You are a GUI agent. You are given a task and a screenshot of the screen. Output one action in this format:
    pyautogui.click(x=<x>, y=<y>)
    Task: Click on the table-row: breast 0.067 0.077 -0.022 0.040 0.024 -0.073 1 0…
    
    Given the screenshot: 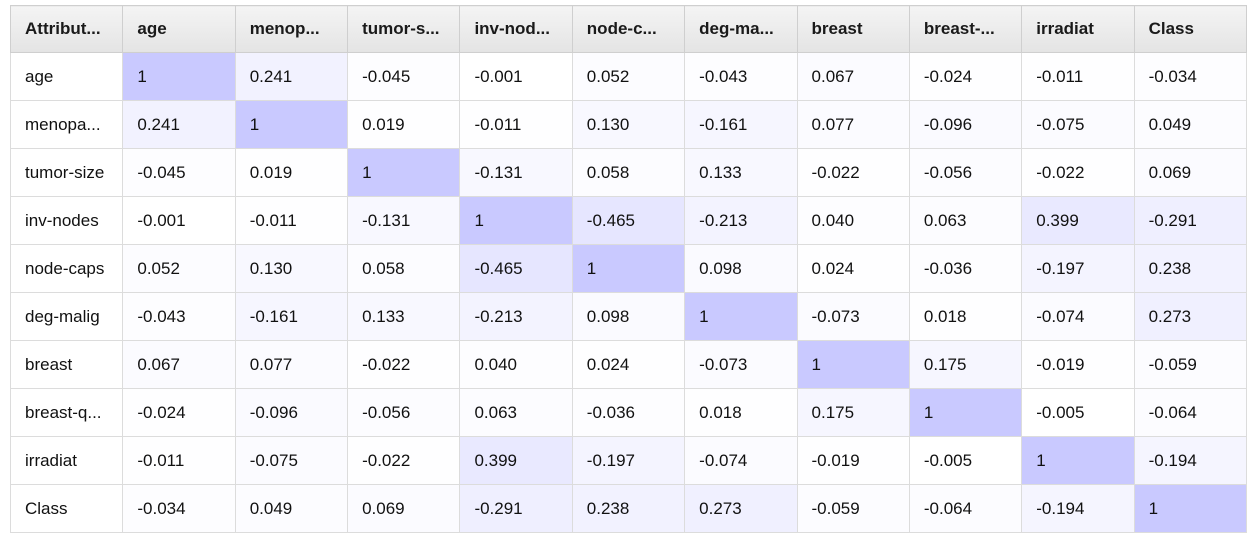 What is the action you would take?
    pyautogui.click(x=628, y=364)
    